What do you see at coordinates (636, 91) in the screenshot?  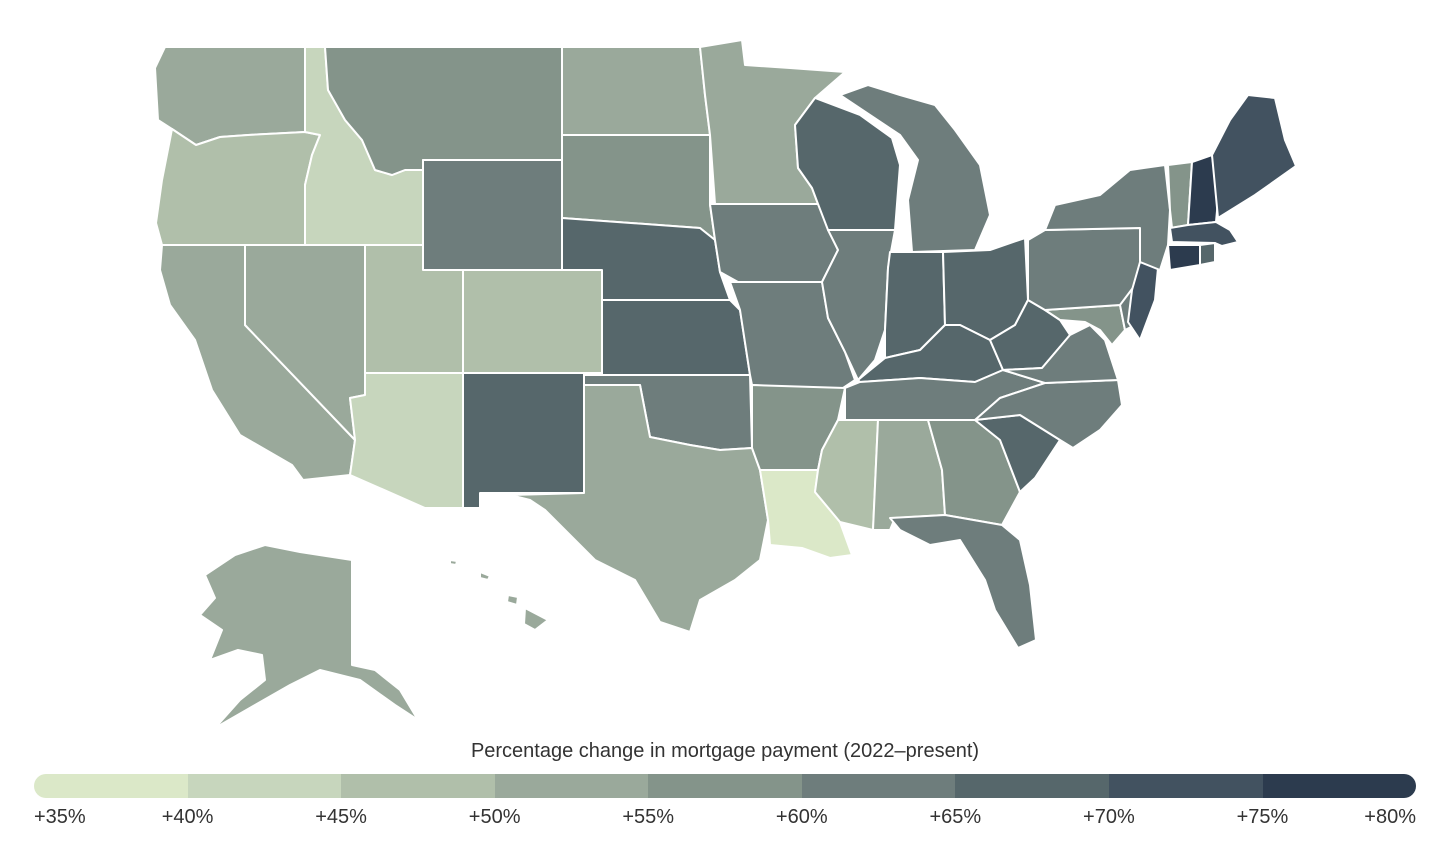 I see `state-nd` at bounding box center [636, 91].